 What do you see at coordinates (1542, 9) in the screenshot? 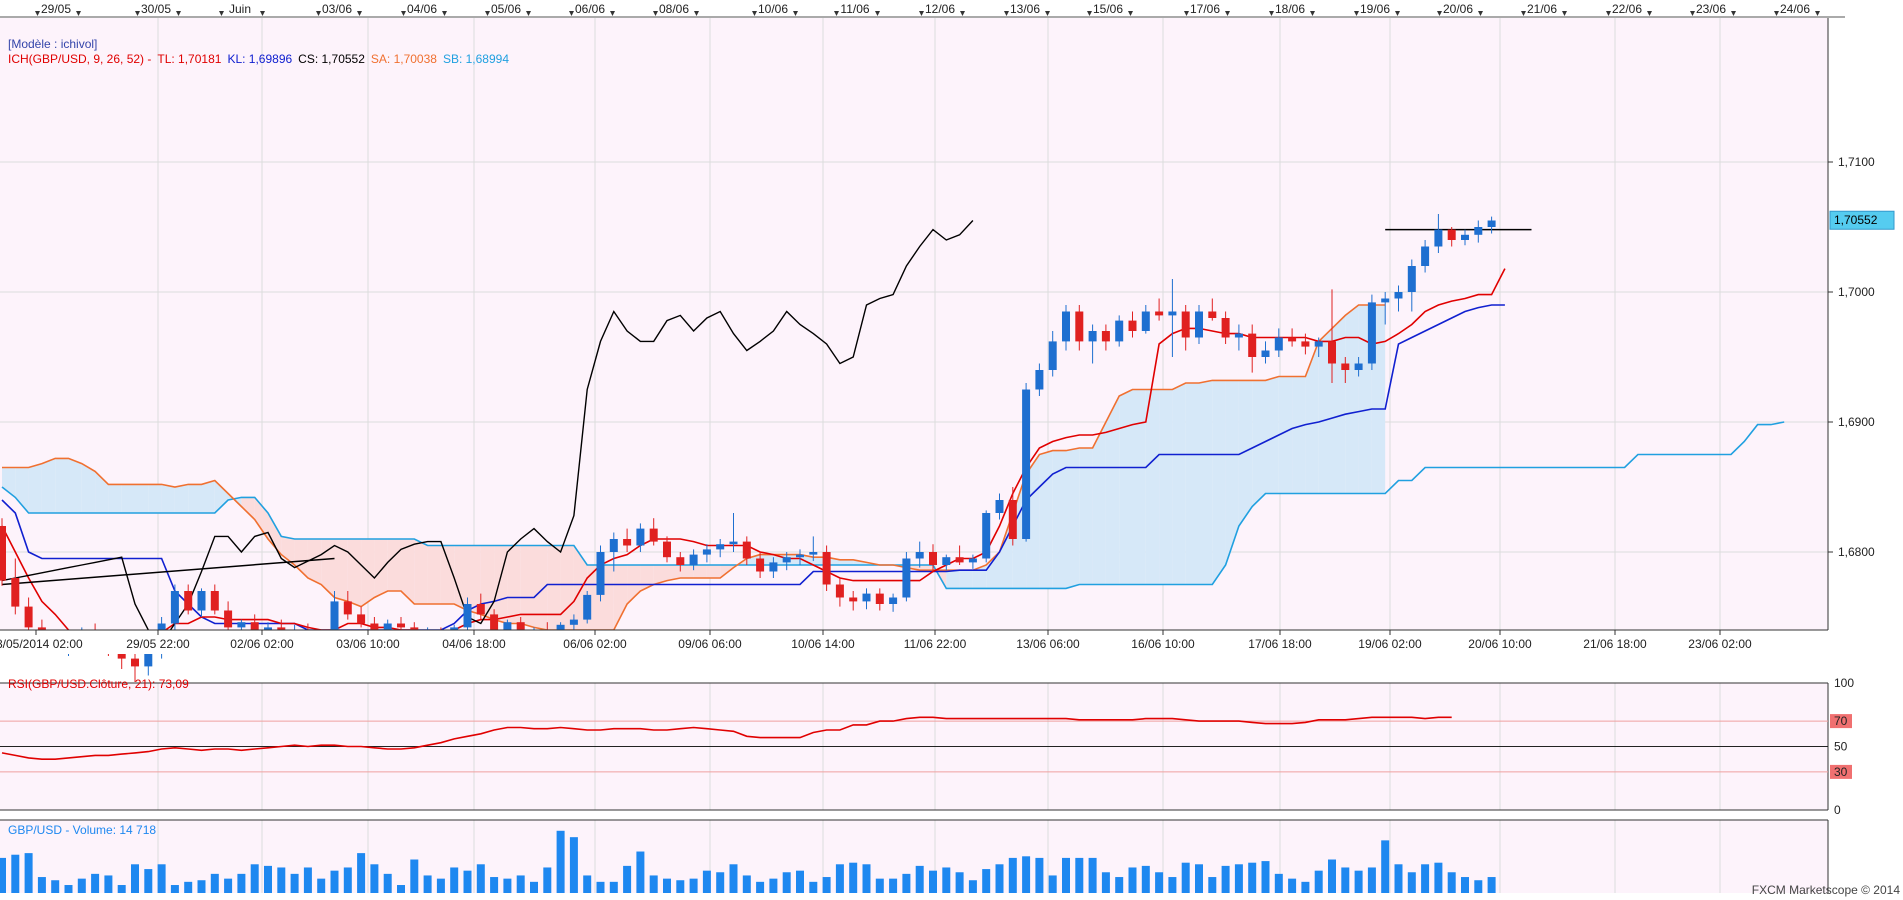
I see `top-date-label: 21/06` at bounding box center [1542, 9].